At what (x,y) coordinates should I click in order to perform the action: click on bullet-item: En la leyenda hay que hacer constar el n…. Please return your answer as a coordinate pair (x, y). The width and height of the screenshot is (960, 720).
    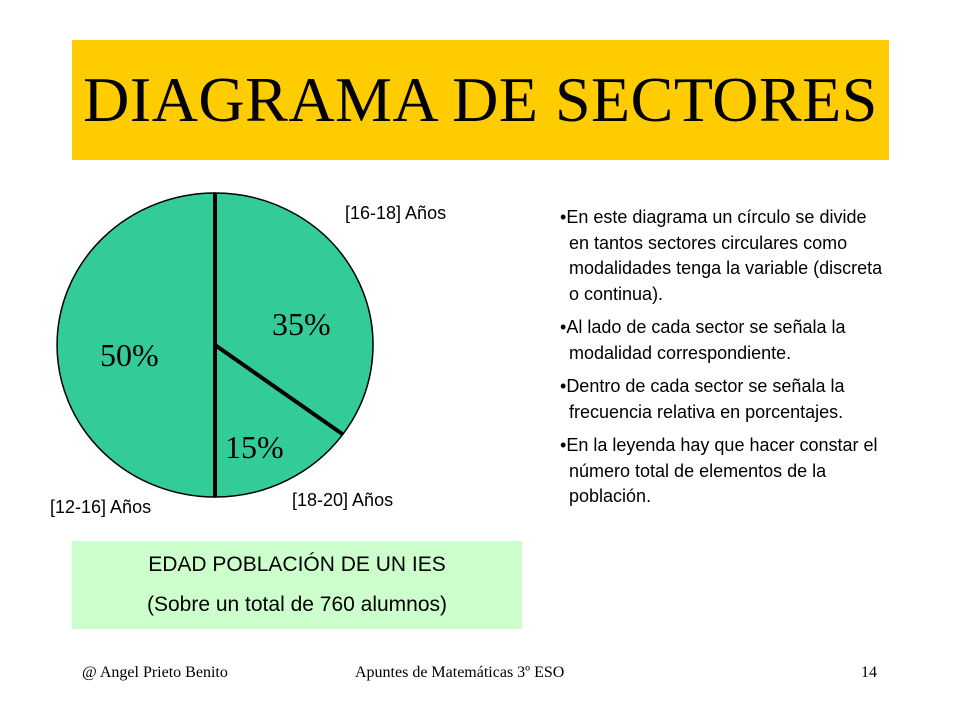
    Looking at the image, I should click on (725, 471).